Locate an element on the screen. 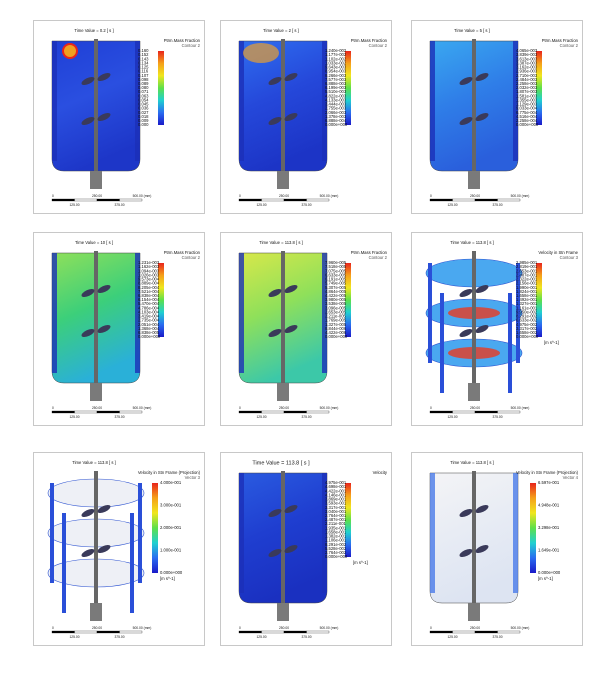 The height and width of the screenshot is (674, 612). colorbar-label: 0.027 is located at coordinates (143, 112).